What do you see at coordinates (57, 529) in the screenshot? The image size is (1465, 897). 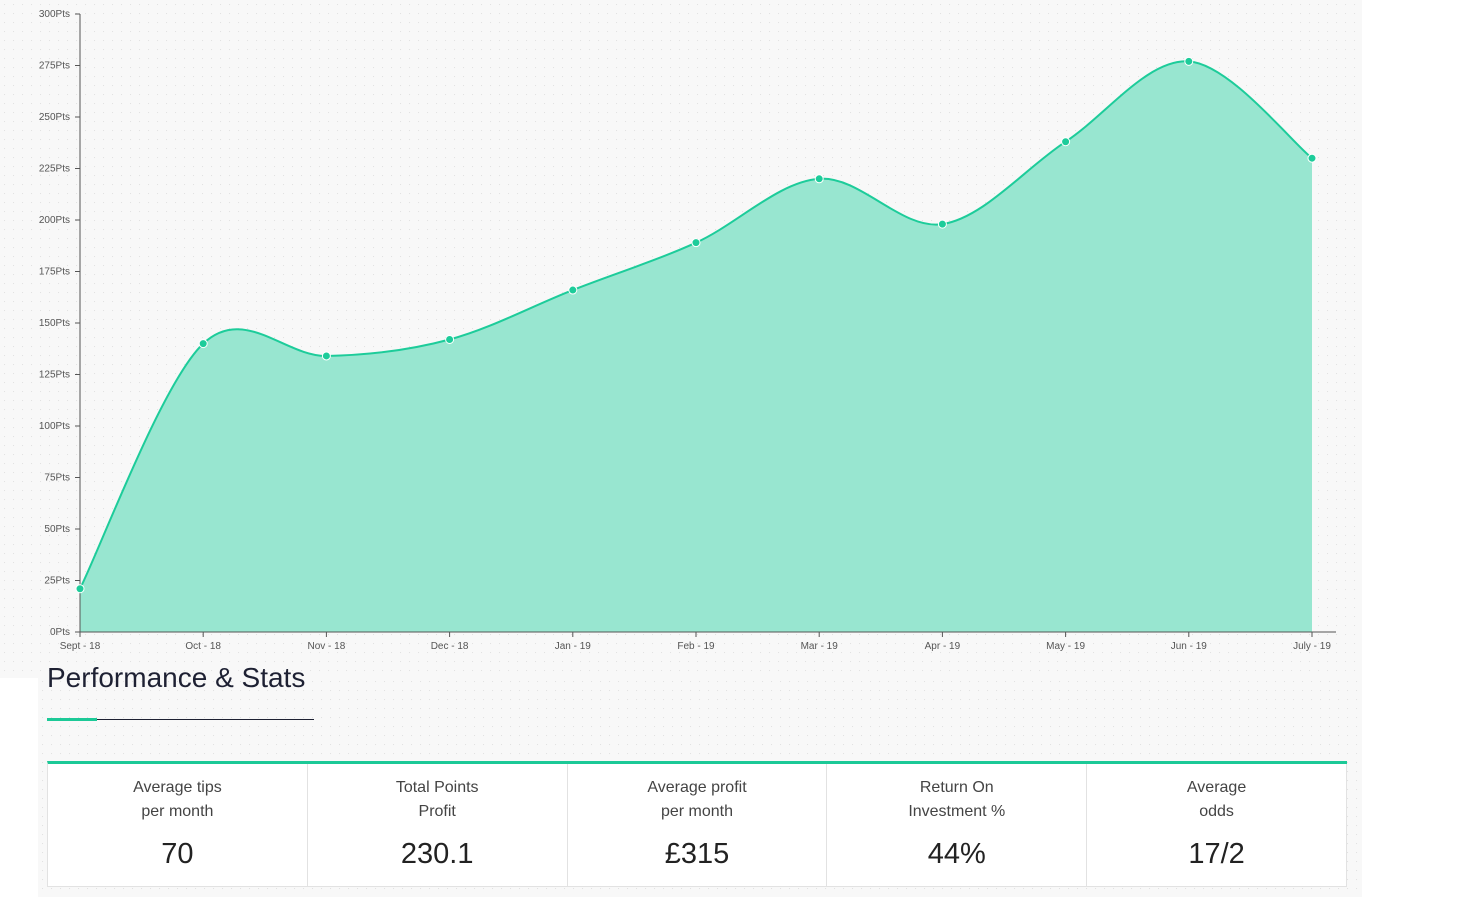 I see `y-tick-label: 50Pts` at bounding box center [57, 529].